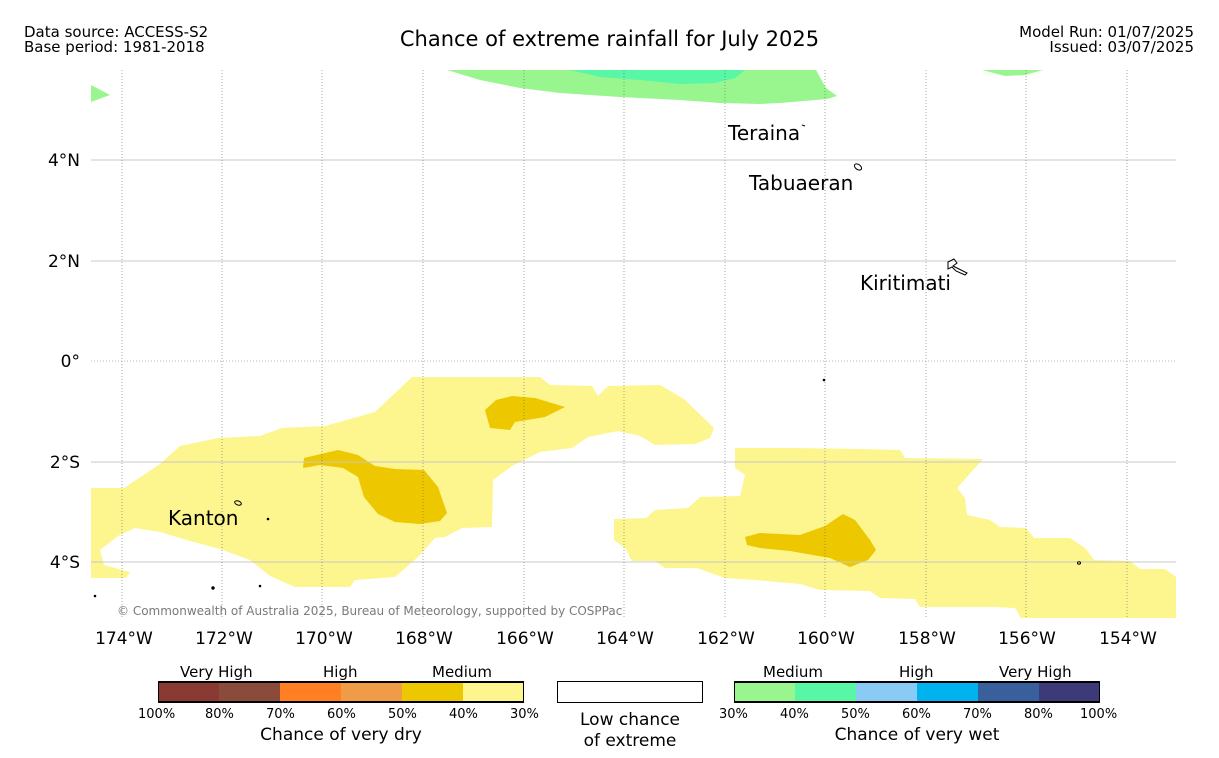 This screenshot has height=758, width=1219. I want to click on map-title: Chance of extreme rainfall for July 2025, so click(609, 39).